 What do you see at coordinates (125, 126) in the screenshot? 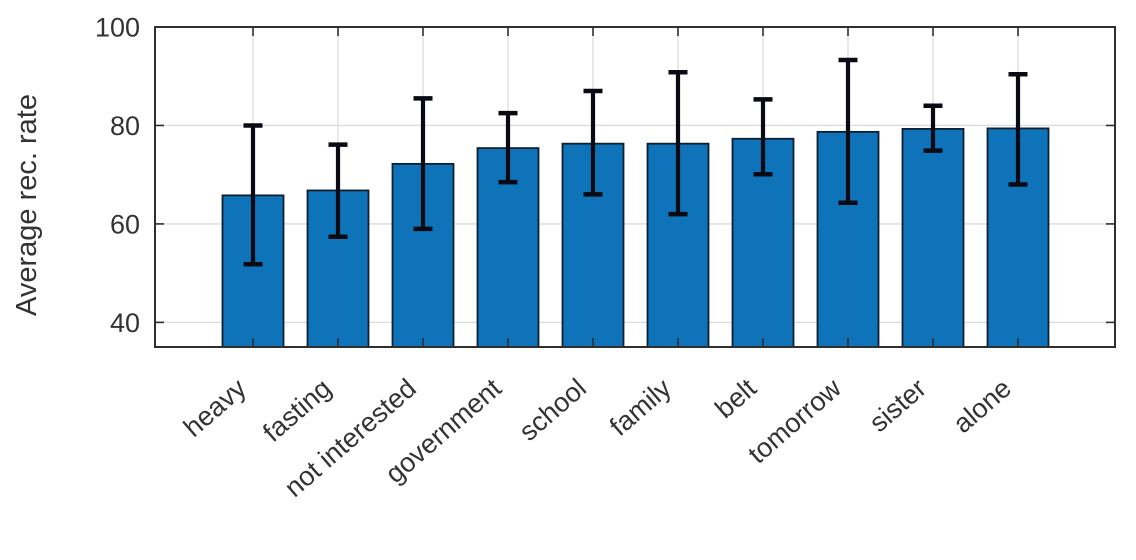
I see `y-tick-label: 80` at bounding box center [125, 126].